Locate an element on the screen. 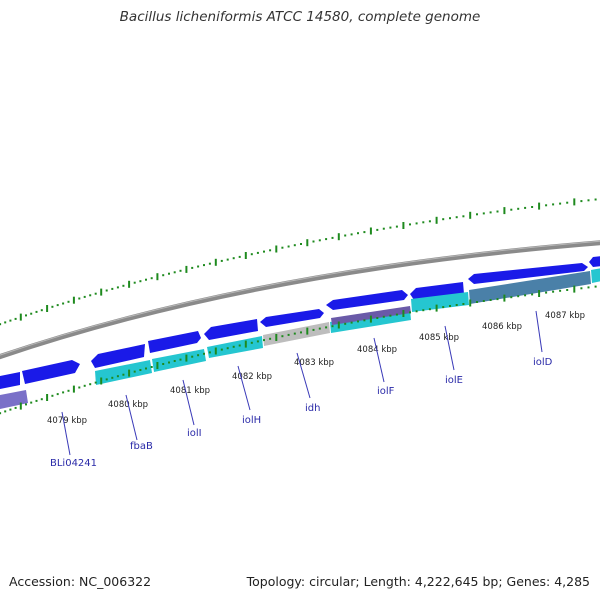 The image size is (600, 600). gene-label-bli04241: BLi04241 is located at coordinates (73, 463).